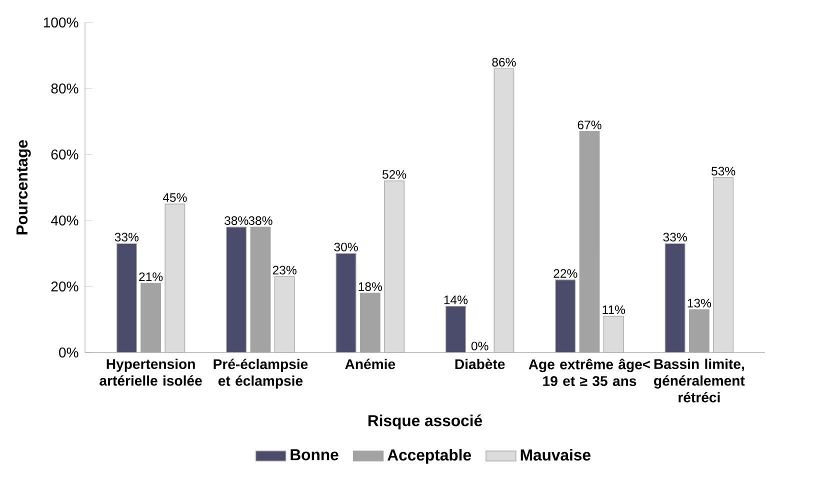  I want to click on x-tick-label: Age extrême âge< 19 et ≥ 35 ans, so click(589, 372).